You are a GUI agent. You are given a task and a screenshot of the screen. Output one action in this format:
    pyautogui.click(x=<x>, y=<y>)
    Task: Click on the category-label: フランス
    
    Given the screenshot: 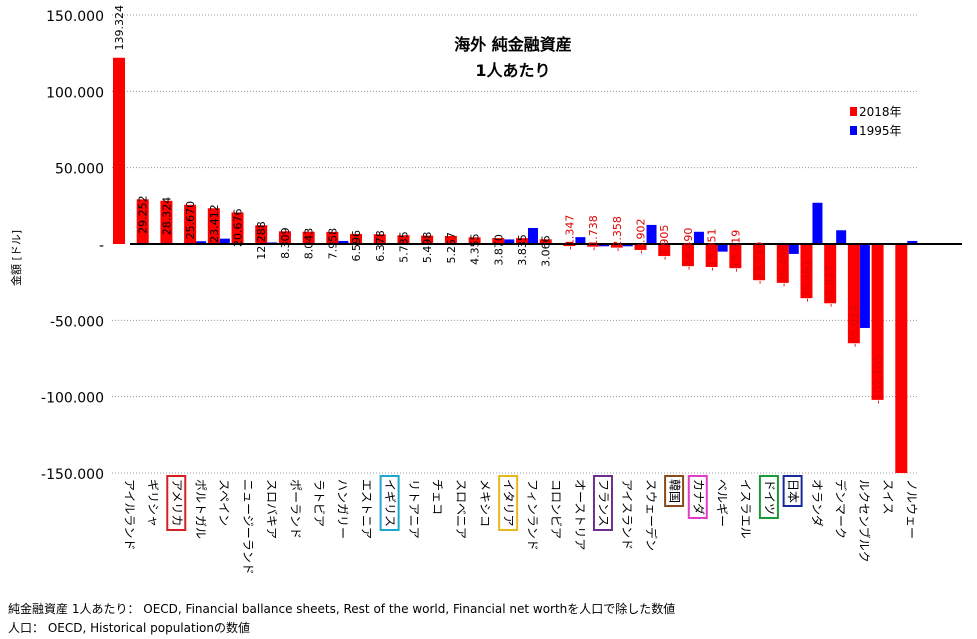 What is the action you would take?
    pyautogui.click(x=603, y=503)
    